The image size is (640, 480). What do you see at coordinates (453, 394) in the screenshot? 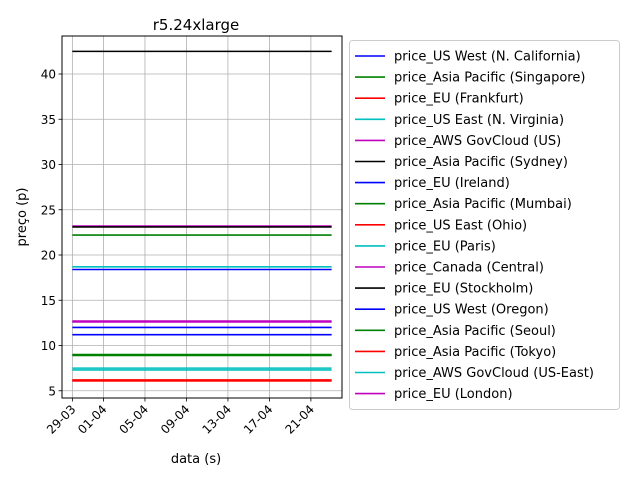
I see `legend-label: price_EU (London)` at bounding box center [453, 394].